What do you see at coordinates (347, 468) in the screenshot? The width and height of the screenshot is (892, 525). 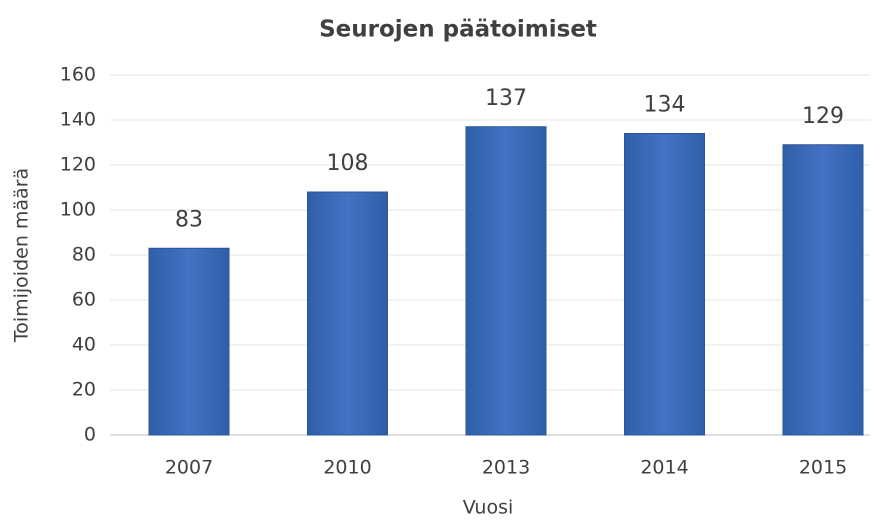 I see `x-tick-label: 2010` at bounding box center [347, 468].